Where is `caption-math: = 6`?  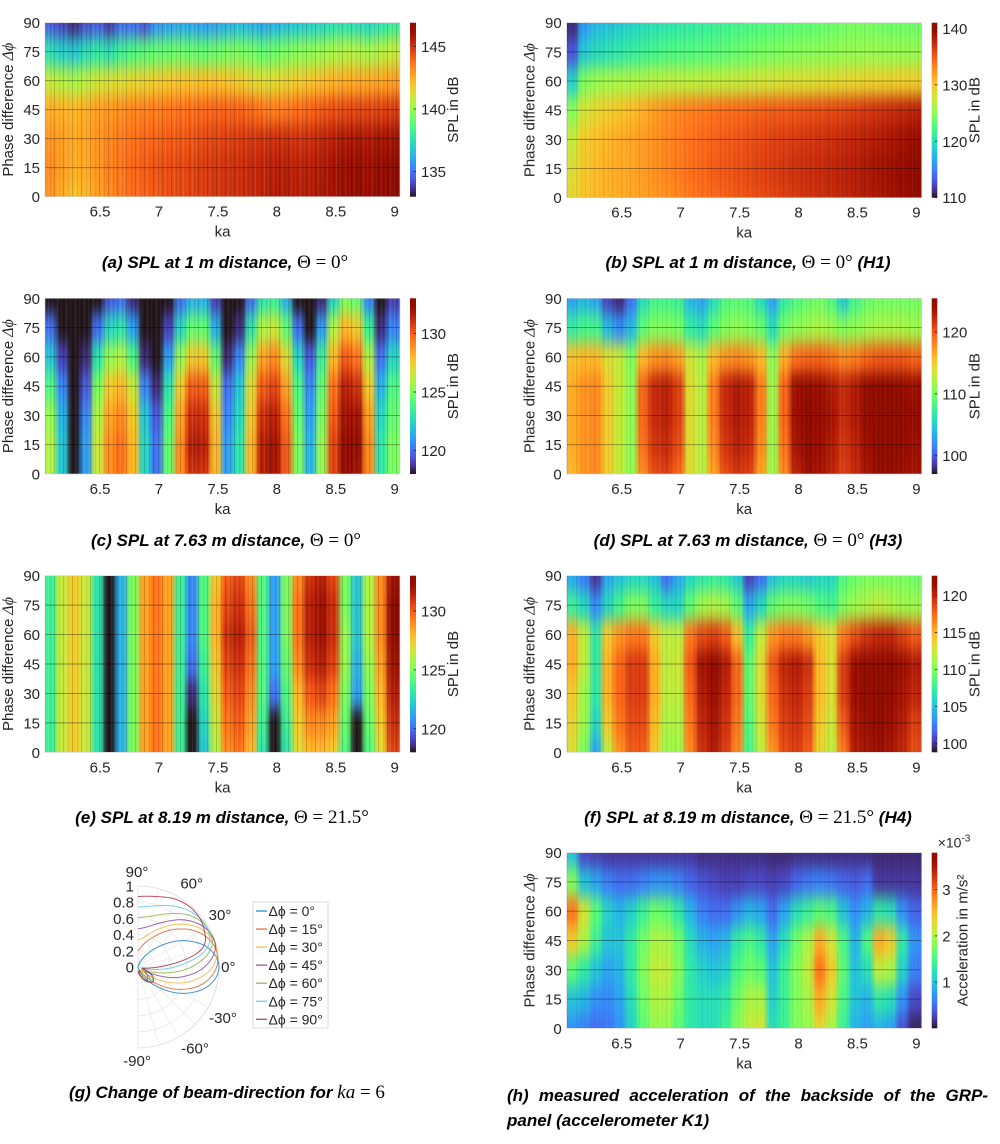 caption-math: = 6 is located at coordinates (370, 1092).